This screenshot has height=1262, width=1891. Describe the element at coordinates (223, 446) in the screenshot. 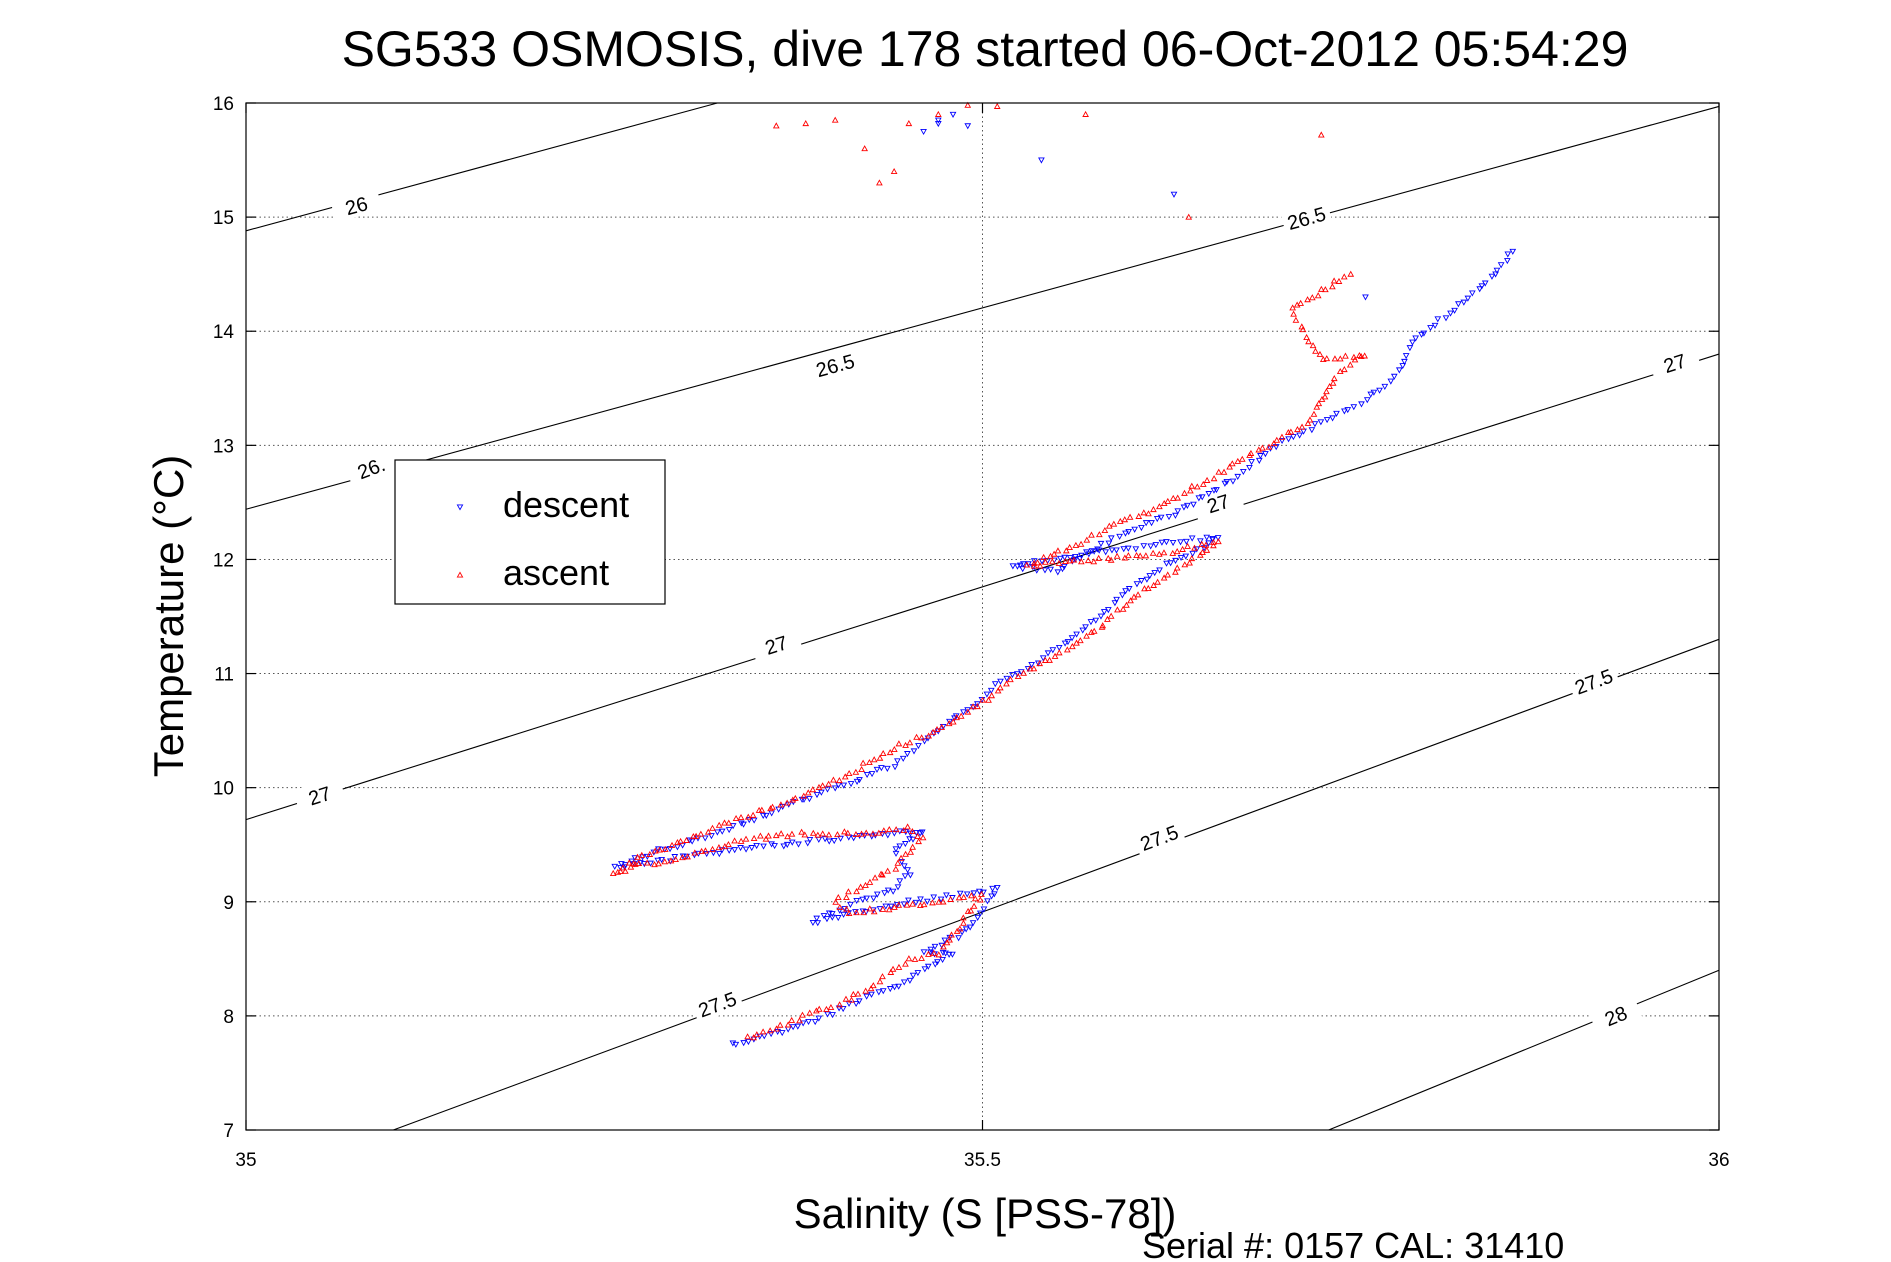

I see `y-tick-label: 13` at that location.